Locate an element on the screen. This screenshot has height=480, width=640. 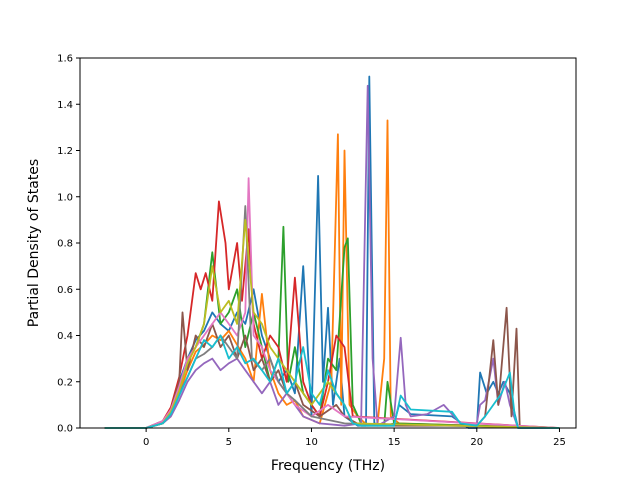
y-tick-label: 0.0 is located at coordinates (65, 429).